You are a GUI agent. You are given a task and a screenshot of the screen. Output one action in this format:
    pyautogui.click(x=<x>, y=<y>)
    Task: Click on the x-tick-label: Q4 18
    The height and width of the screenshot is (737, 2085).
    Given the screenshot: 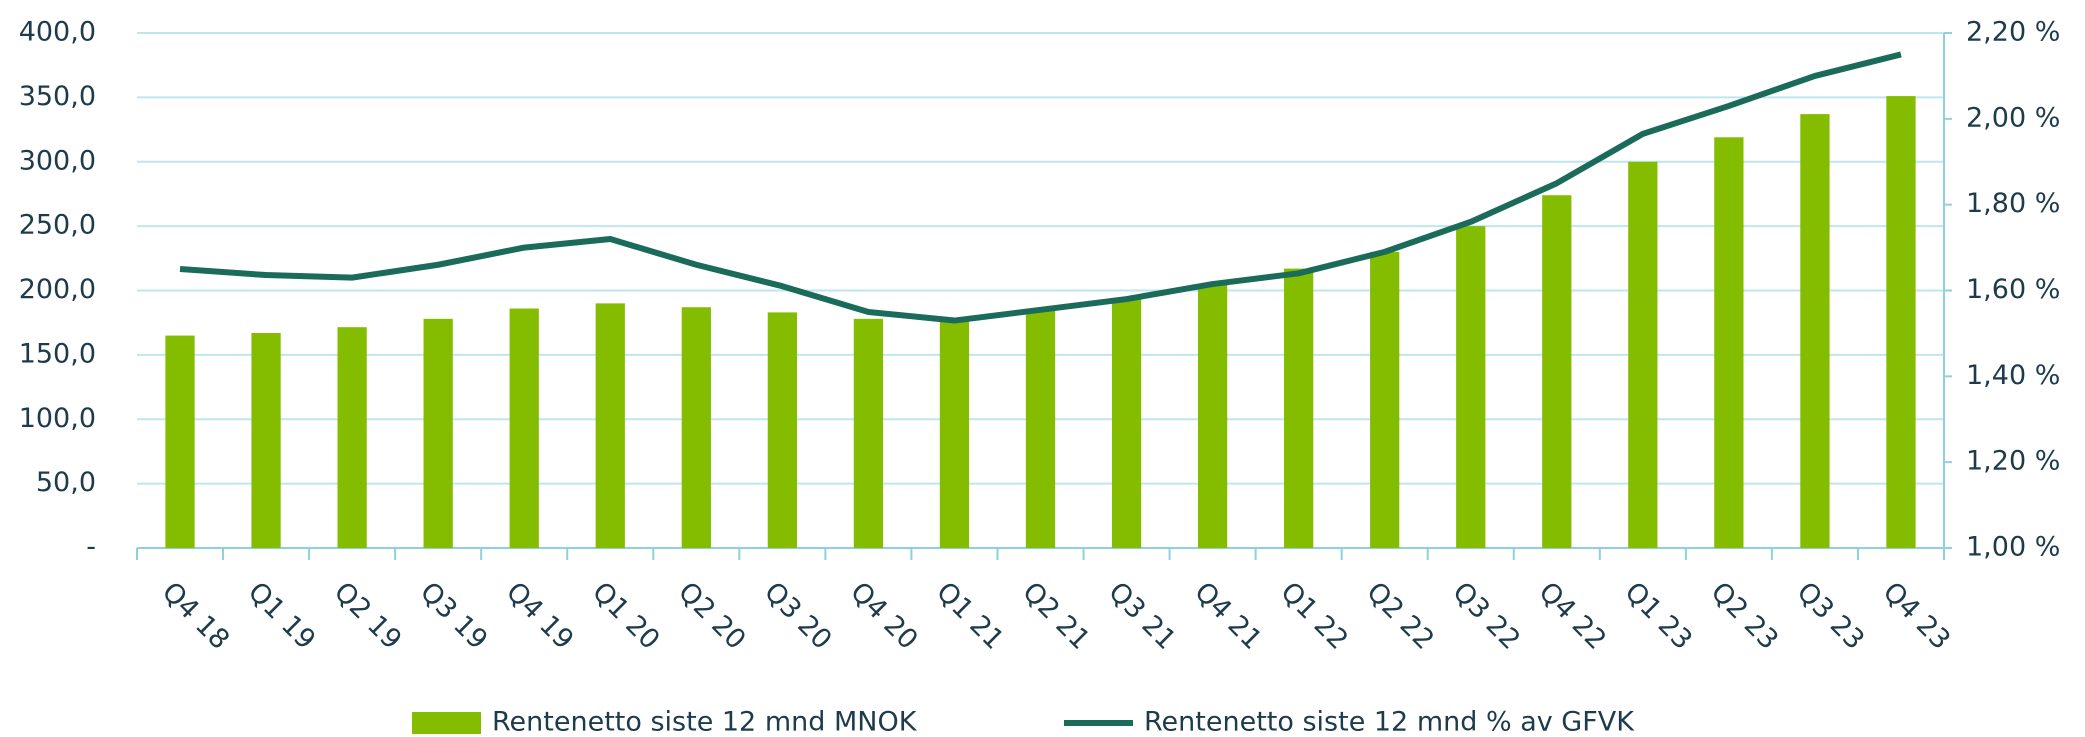 What is the action you would take?
    pyautogui.click(x=195, y=615)
    